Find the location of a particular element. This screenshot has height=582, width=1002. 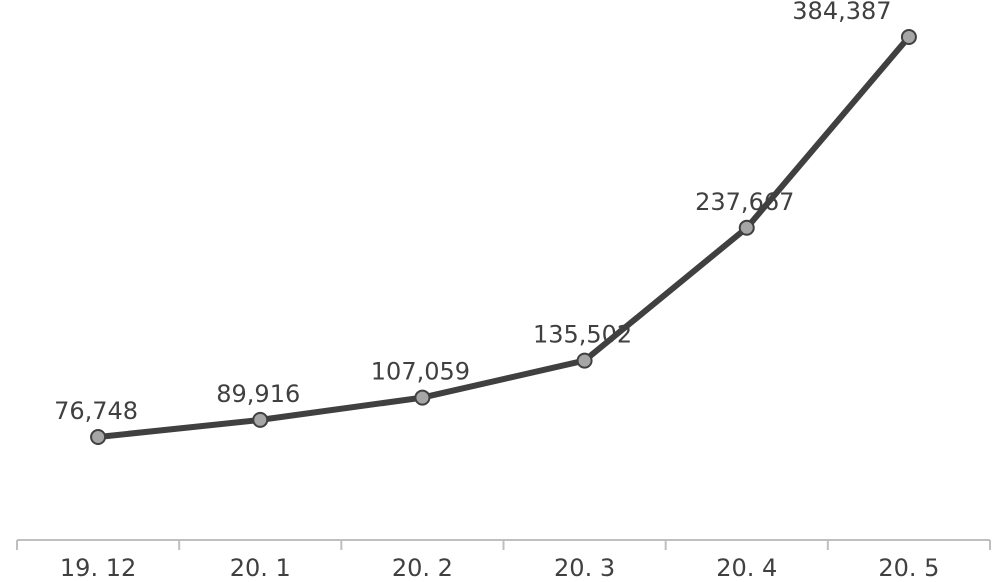

x-tick-label: 20. 4 is located at coordinates (746, 568).